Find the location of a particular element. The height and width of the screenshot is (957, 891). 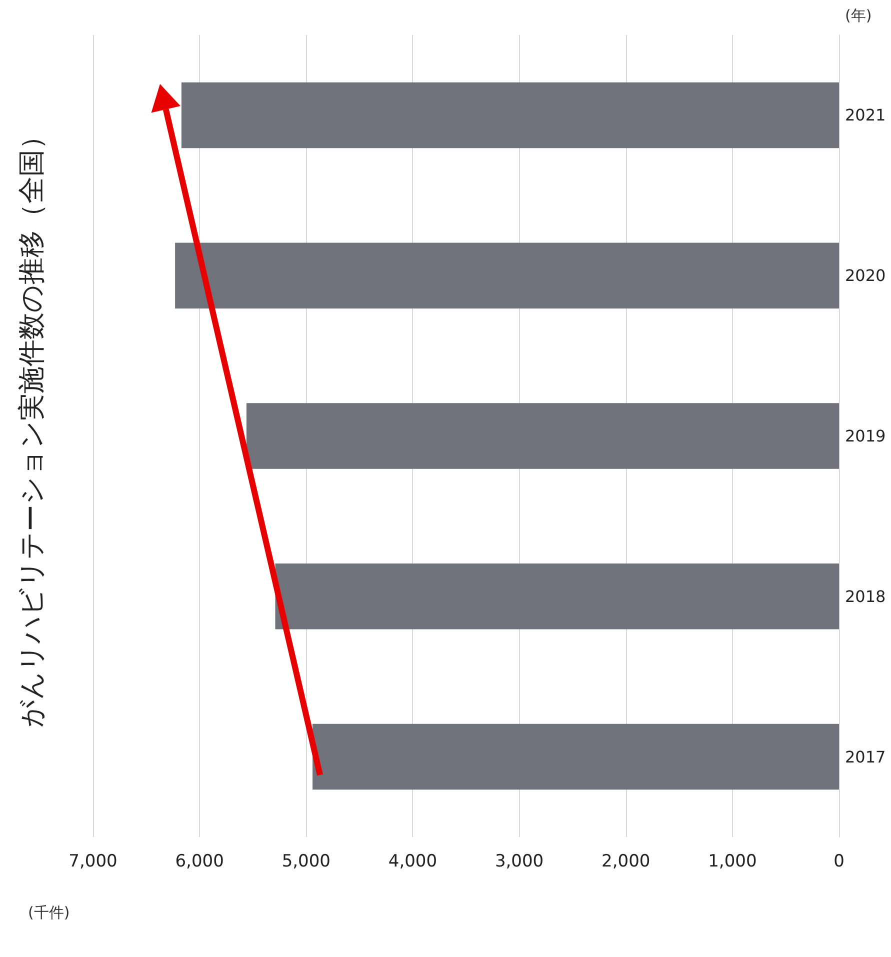

x-tick-label: 6,000 is located at coordinates (199, 862).